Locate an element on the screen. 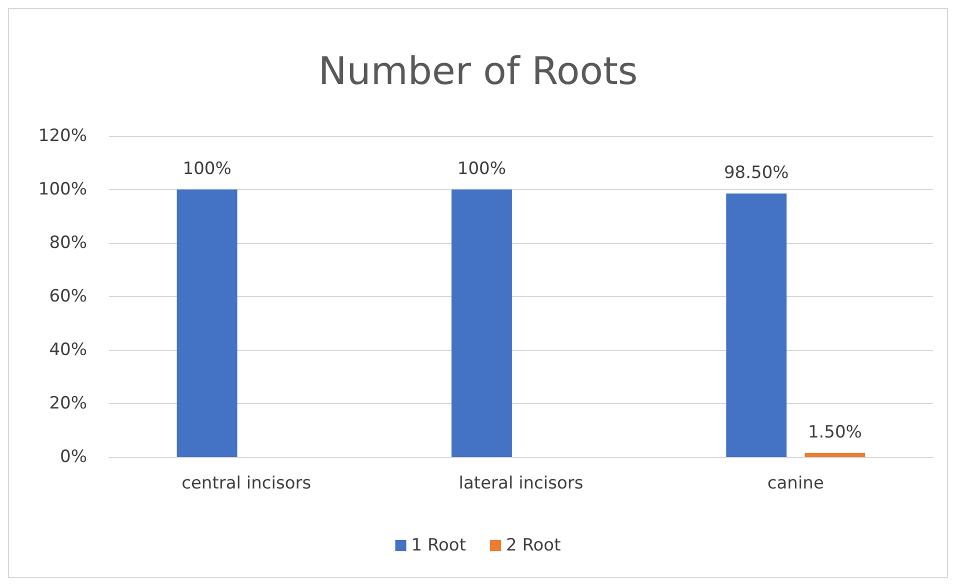 The image size is (956, 586). x-tick-label: central incisors is located at coordinates (247, 484).